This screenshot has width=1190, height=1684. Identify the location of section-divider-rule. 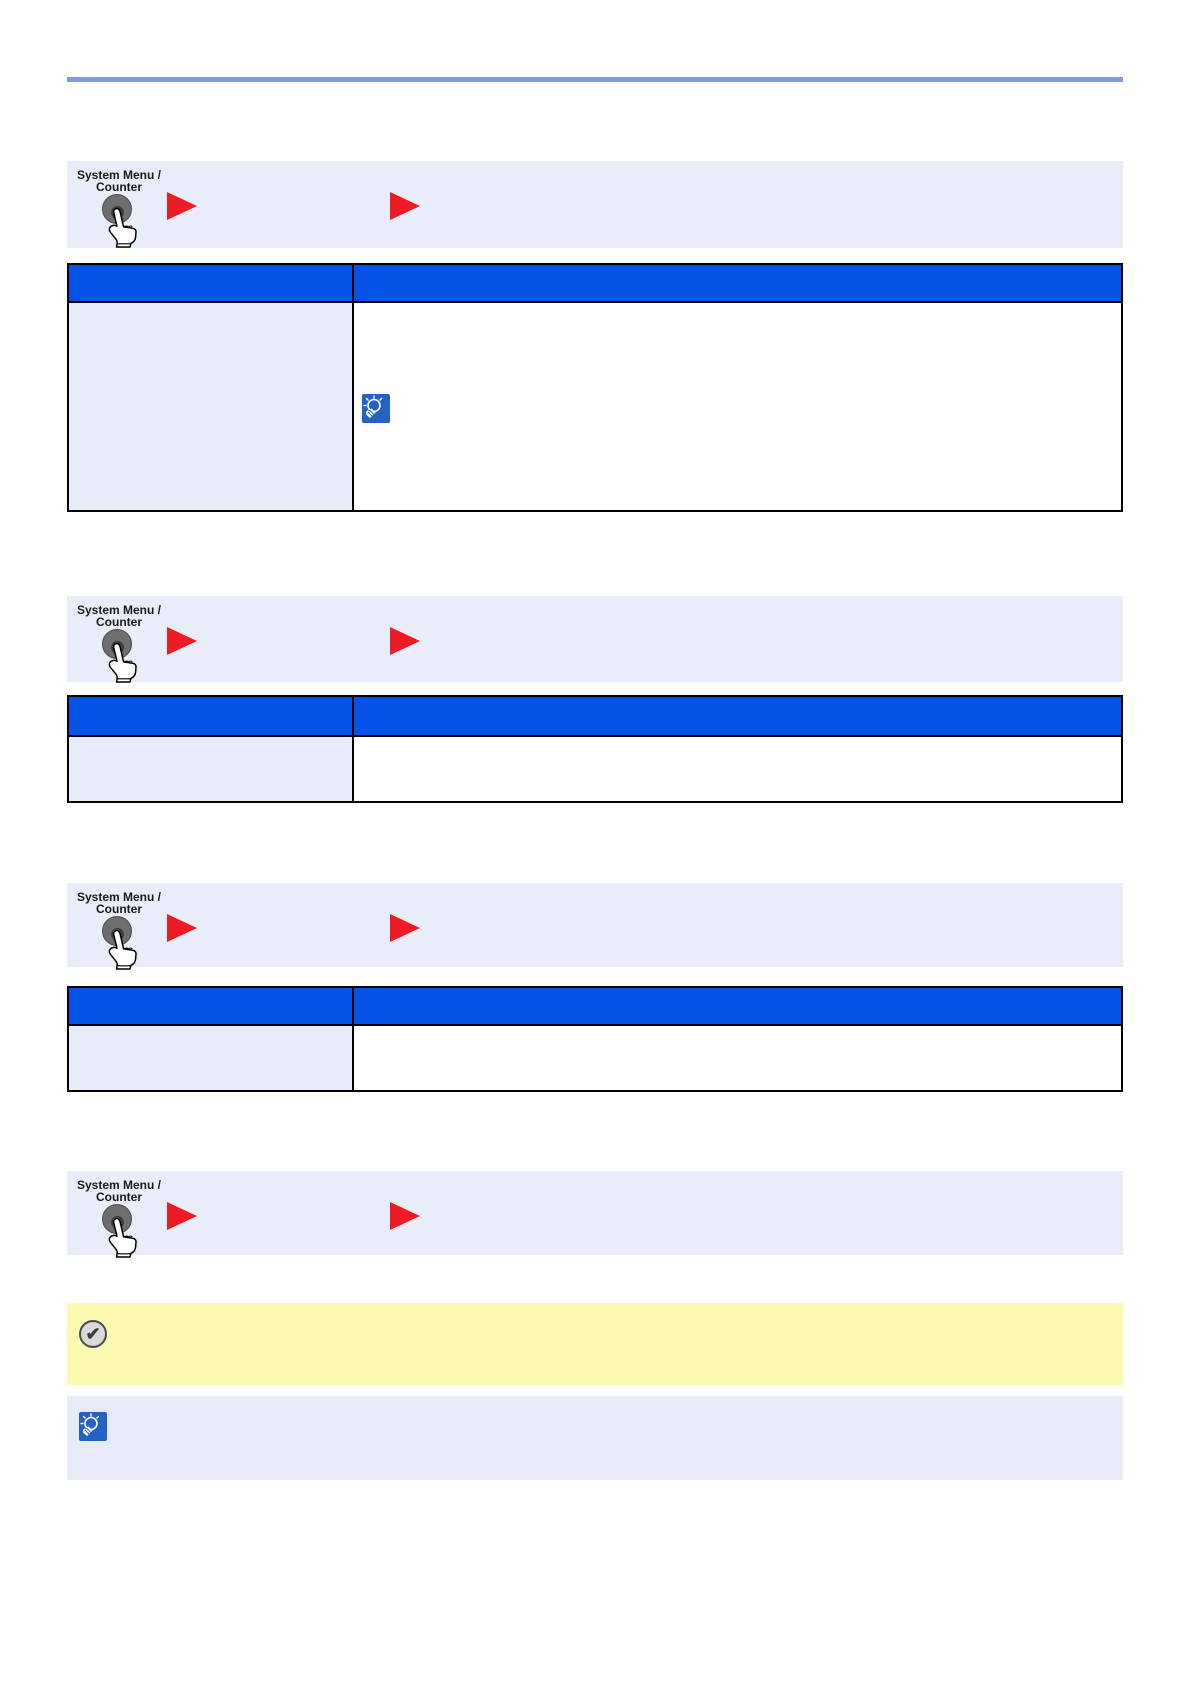
(595, 79).